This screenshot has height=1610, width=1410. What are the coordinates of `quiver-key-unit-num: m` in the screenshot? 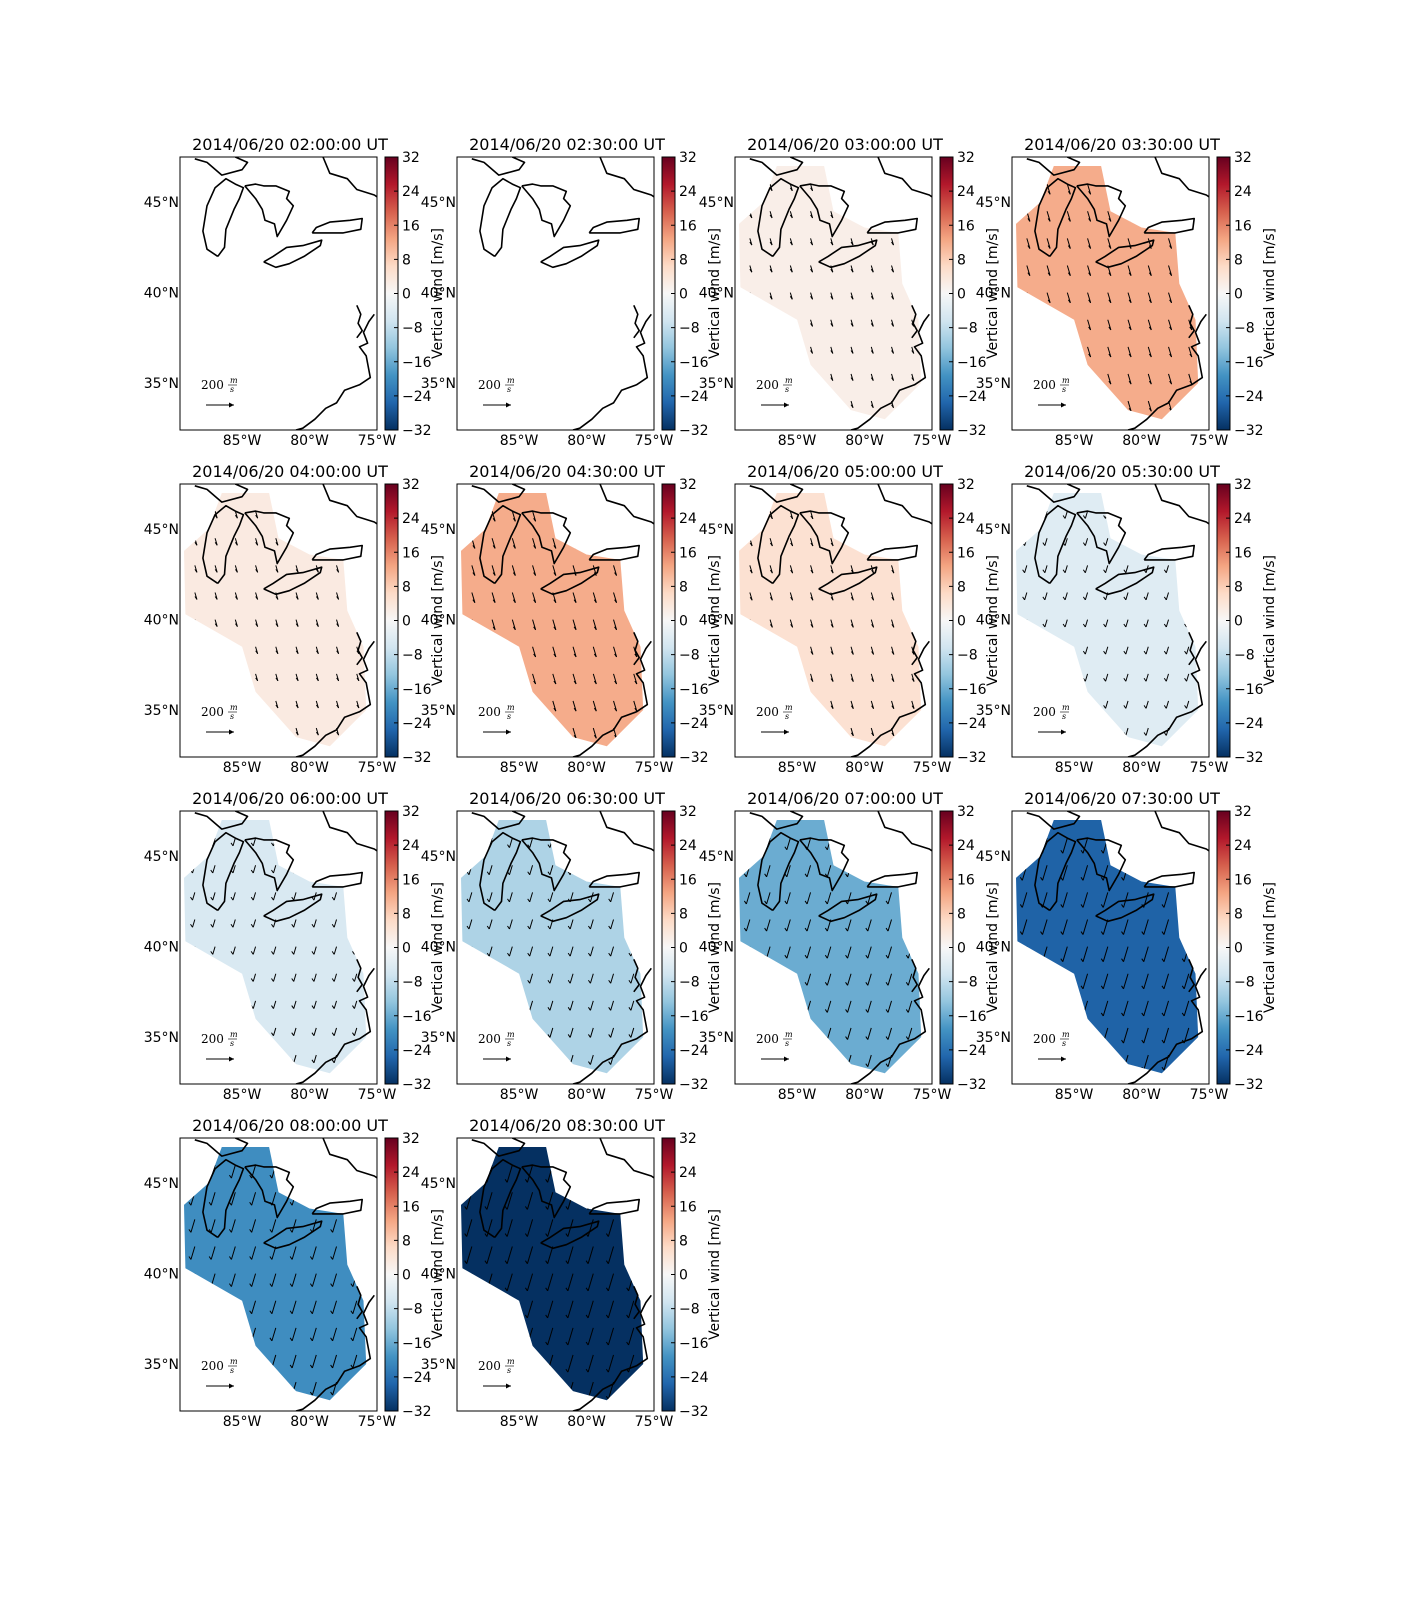 It's located at (1066, 707).